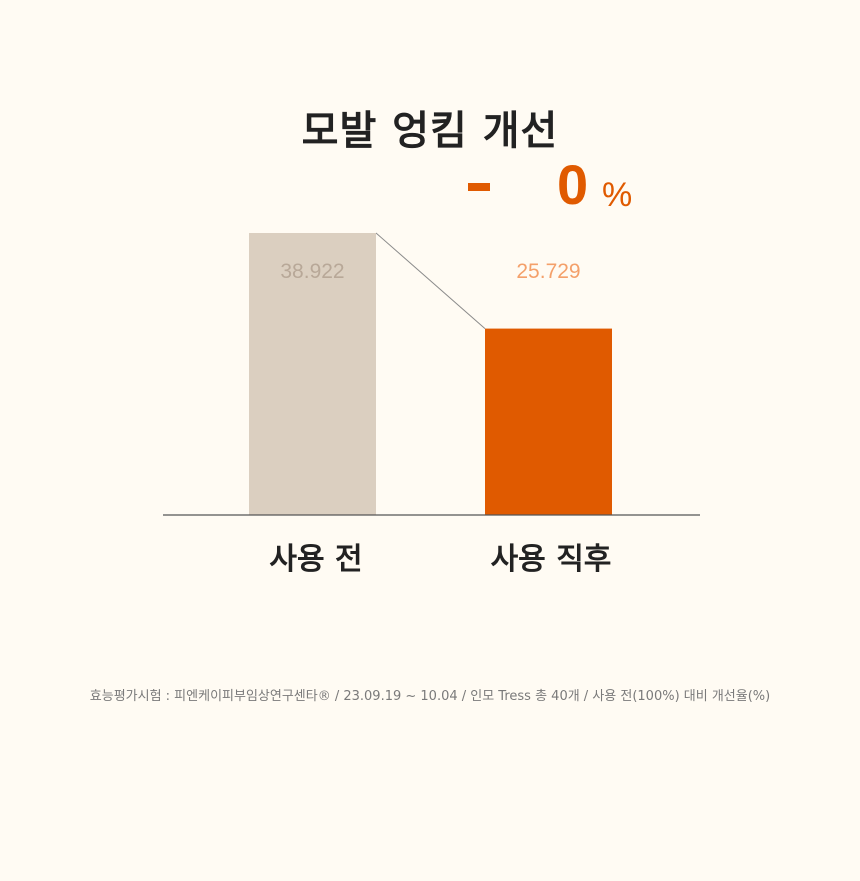 The width and height of the screenshot is (860, 881). I want to click on improvement-value: 0, so click(573, 184).